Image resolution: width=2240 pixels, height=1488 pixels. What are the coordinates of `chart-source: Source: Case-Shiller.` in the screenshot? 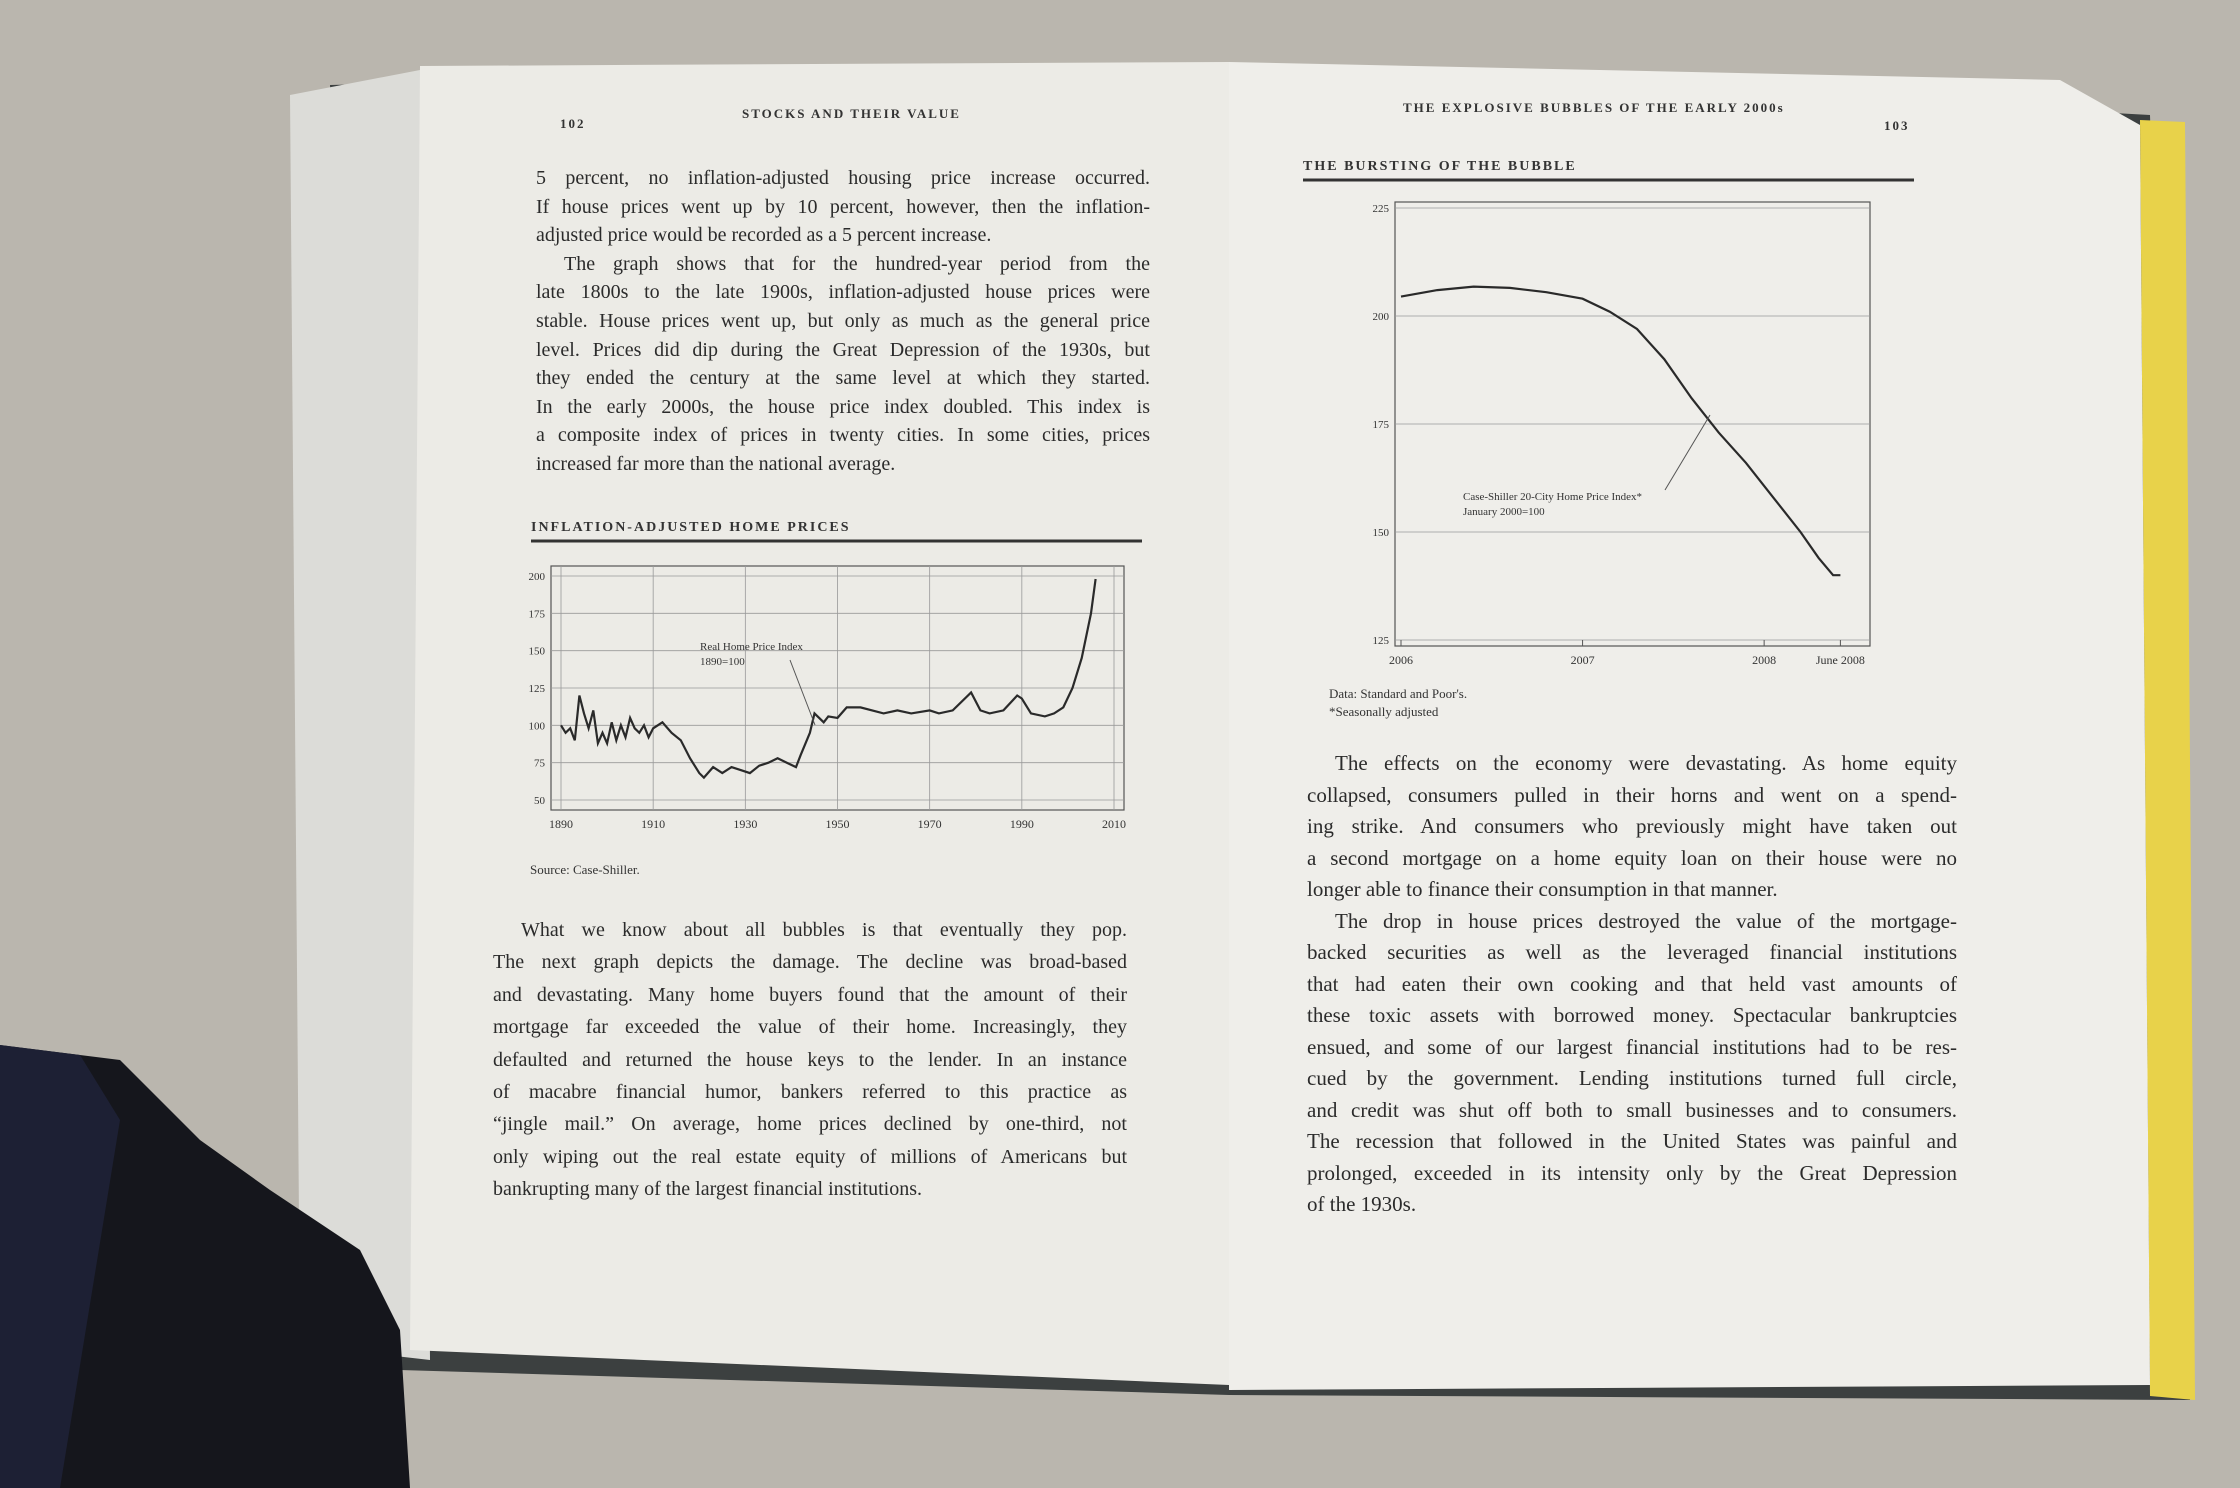 It's located at (585, 869).